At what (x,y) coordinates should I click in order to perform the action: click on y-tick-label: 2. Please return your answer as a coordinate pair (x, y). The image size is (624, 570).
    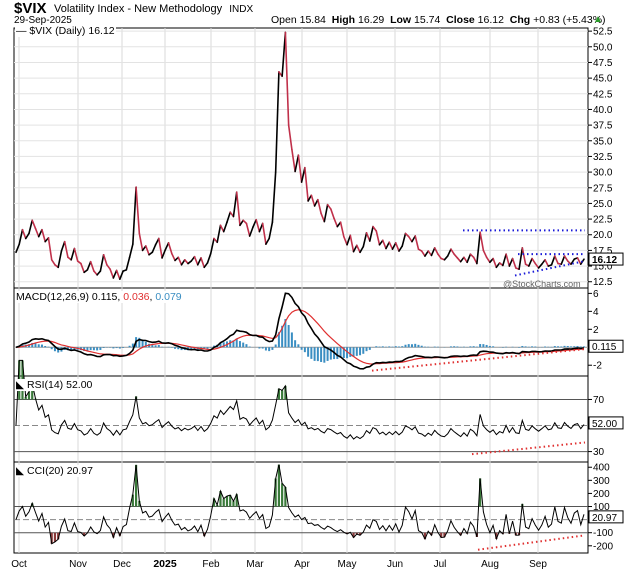
    Looking at the image, I should click on (596, 330).